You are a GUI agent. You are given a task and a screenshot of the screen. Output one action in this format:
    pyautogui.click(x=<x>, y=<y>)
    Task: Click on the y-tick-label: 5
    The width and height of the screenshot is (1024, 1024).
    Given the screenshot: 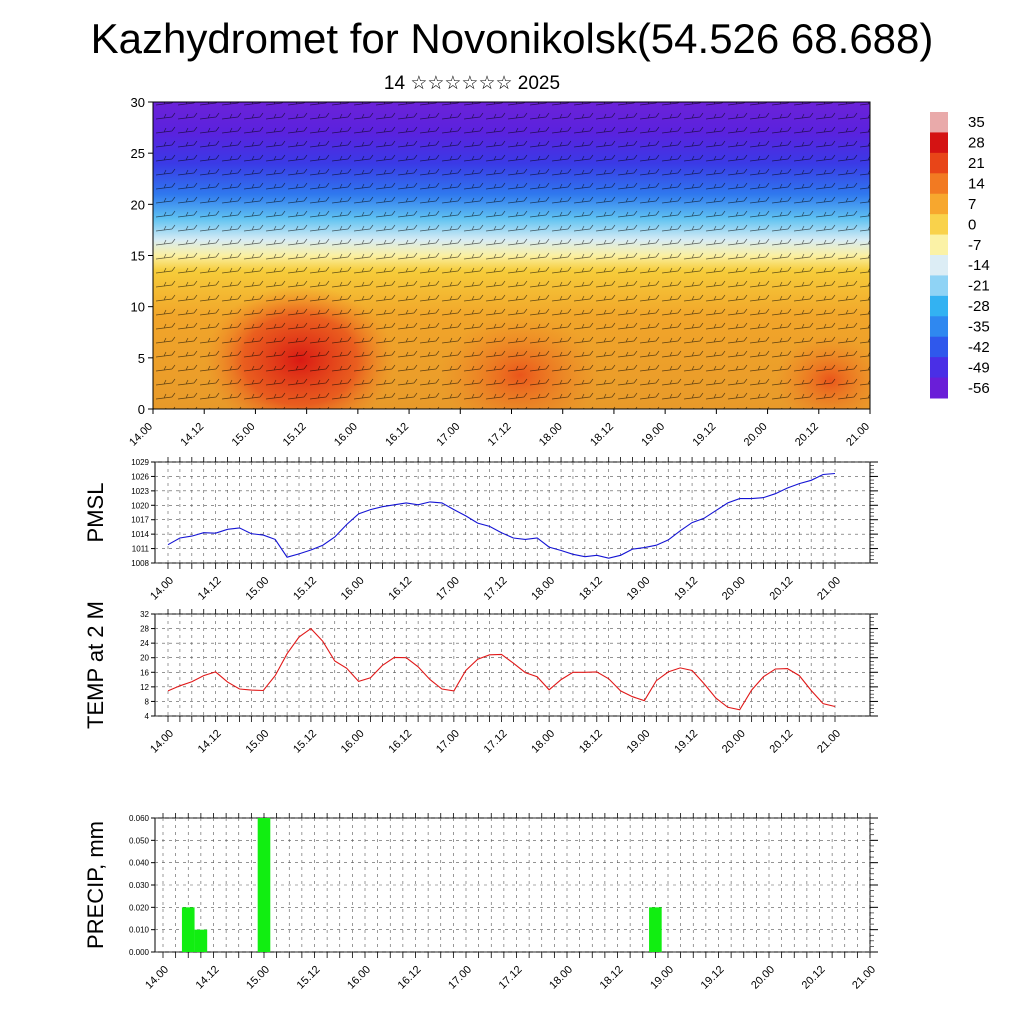 What is the action you would take?
    pyautogui.click(x=141, y=358)
    